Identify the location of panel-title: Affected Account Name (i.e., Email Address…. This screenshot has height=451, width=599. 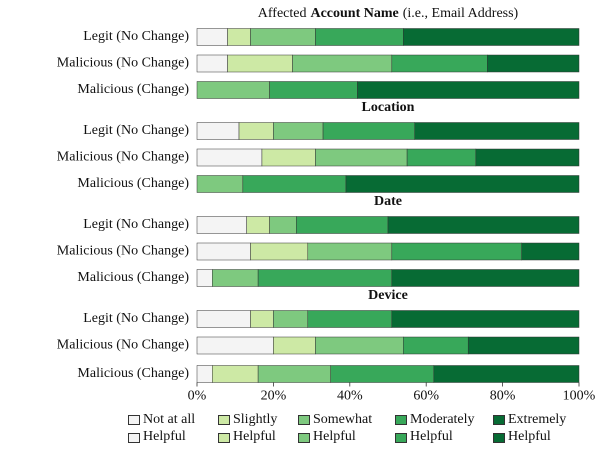
(388, 13).